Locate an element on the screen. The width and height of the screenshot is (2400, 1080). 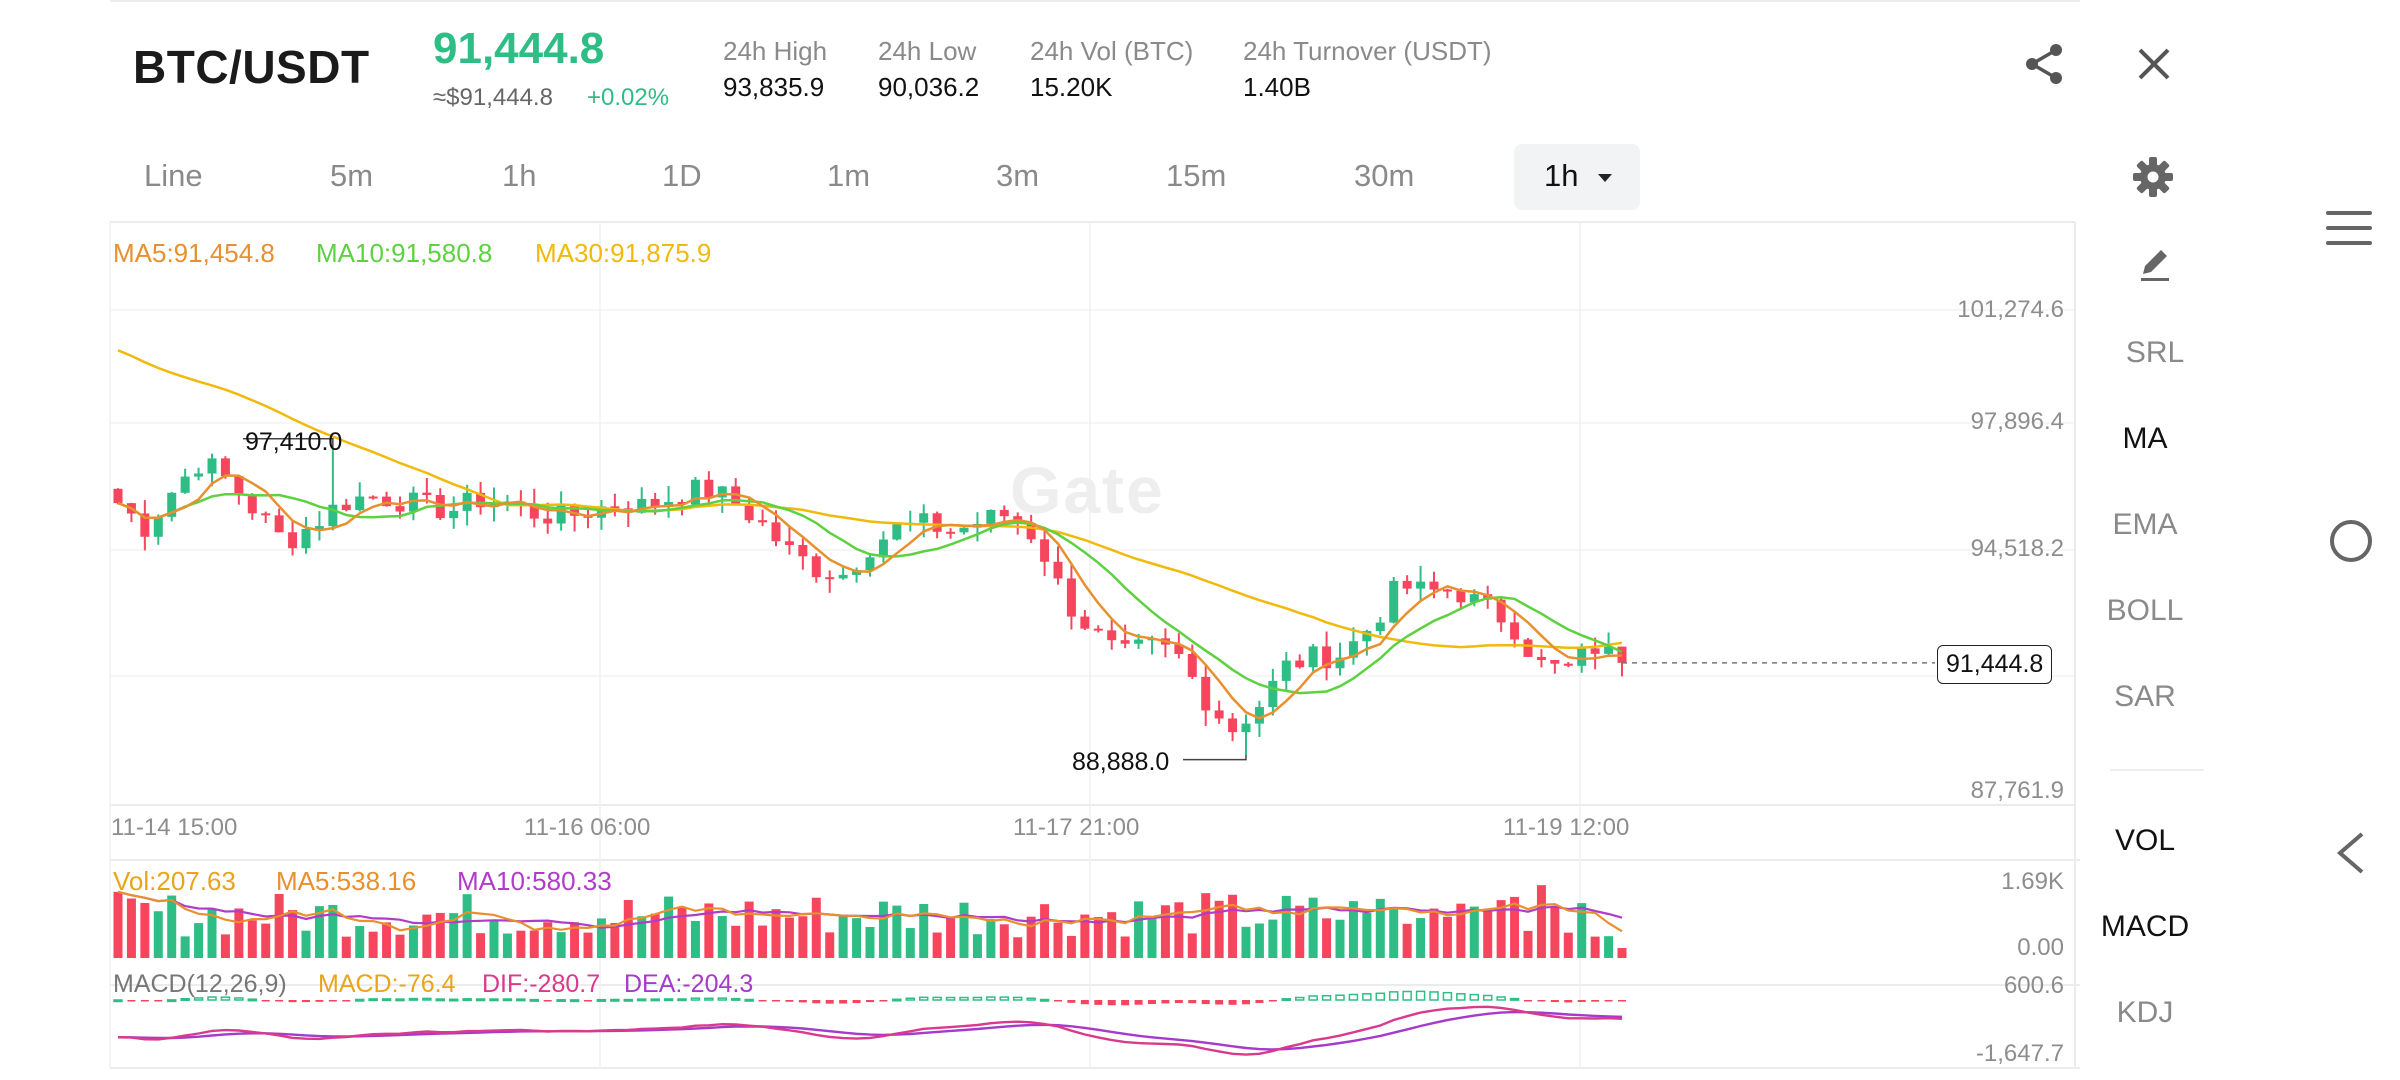
overlay-sar: SAR is located at coordinates (2145, 696).